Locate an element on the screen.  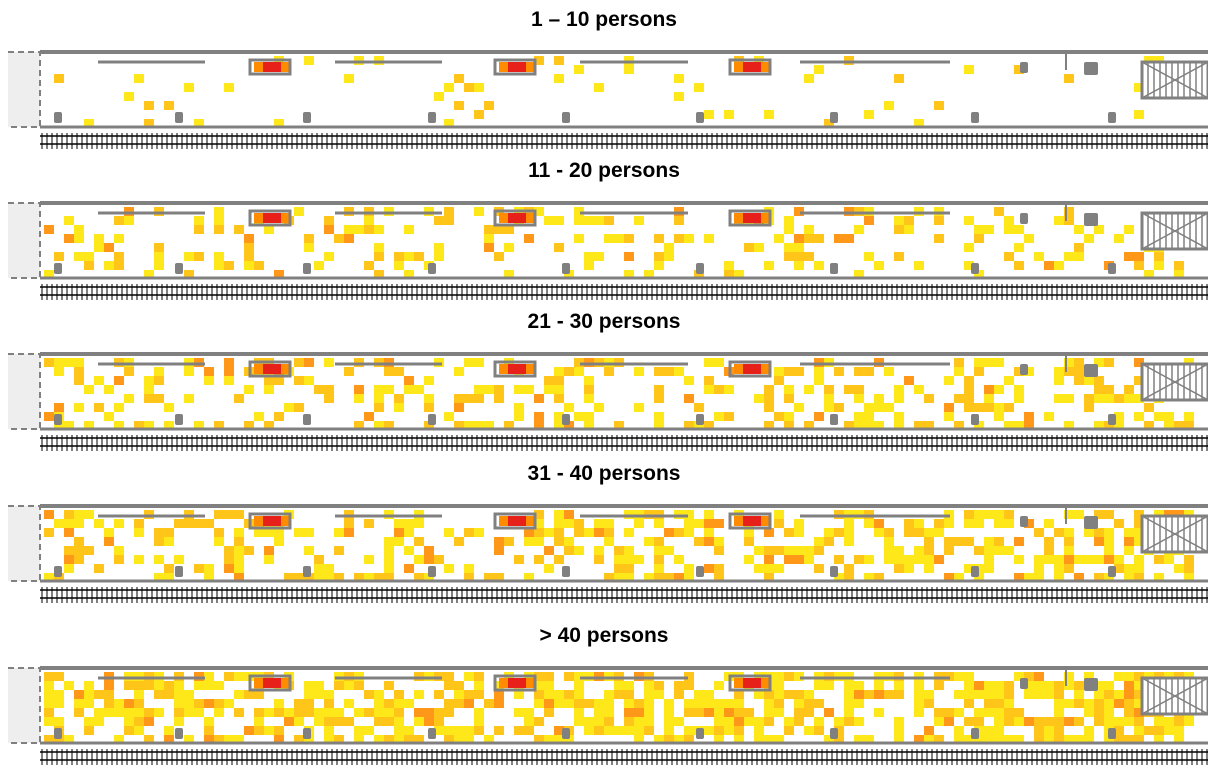
bench-icon is located at coordinates (750, 683).